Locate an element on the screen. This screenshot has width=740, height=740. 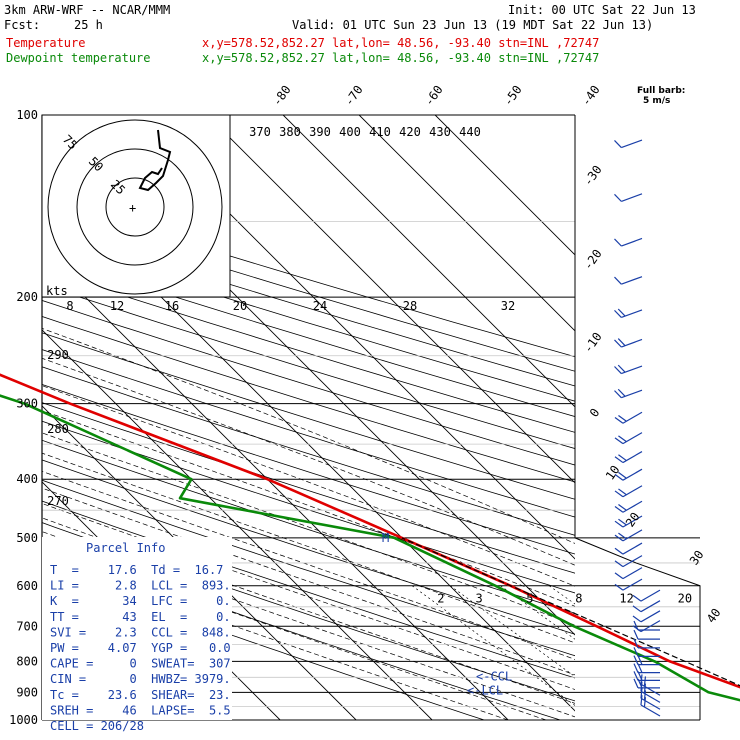
pressure-label: 1000 is located at coordinates (23, 720).